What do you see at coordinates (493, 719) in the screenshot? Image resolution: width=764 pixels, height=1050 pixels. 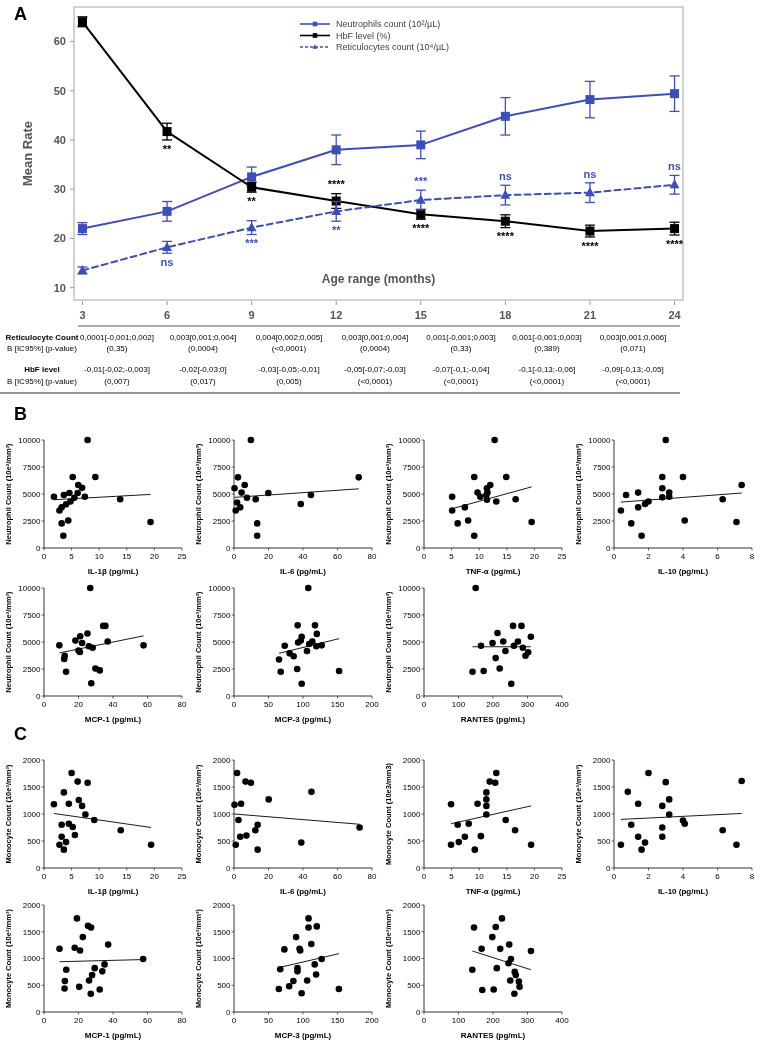 I see `x-axis-title: RANTES (pg/mL)` at bounding box center [493, 719].